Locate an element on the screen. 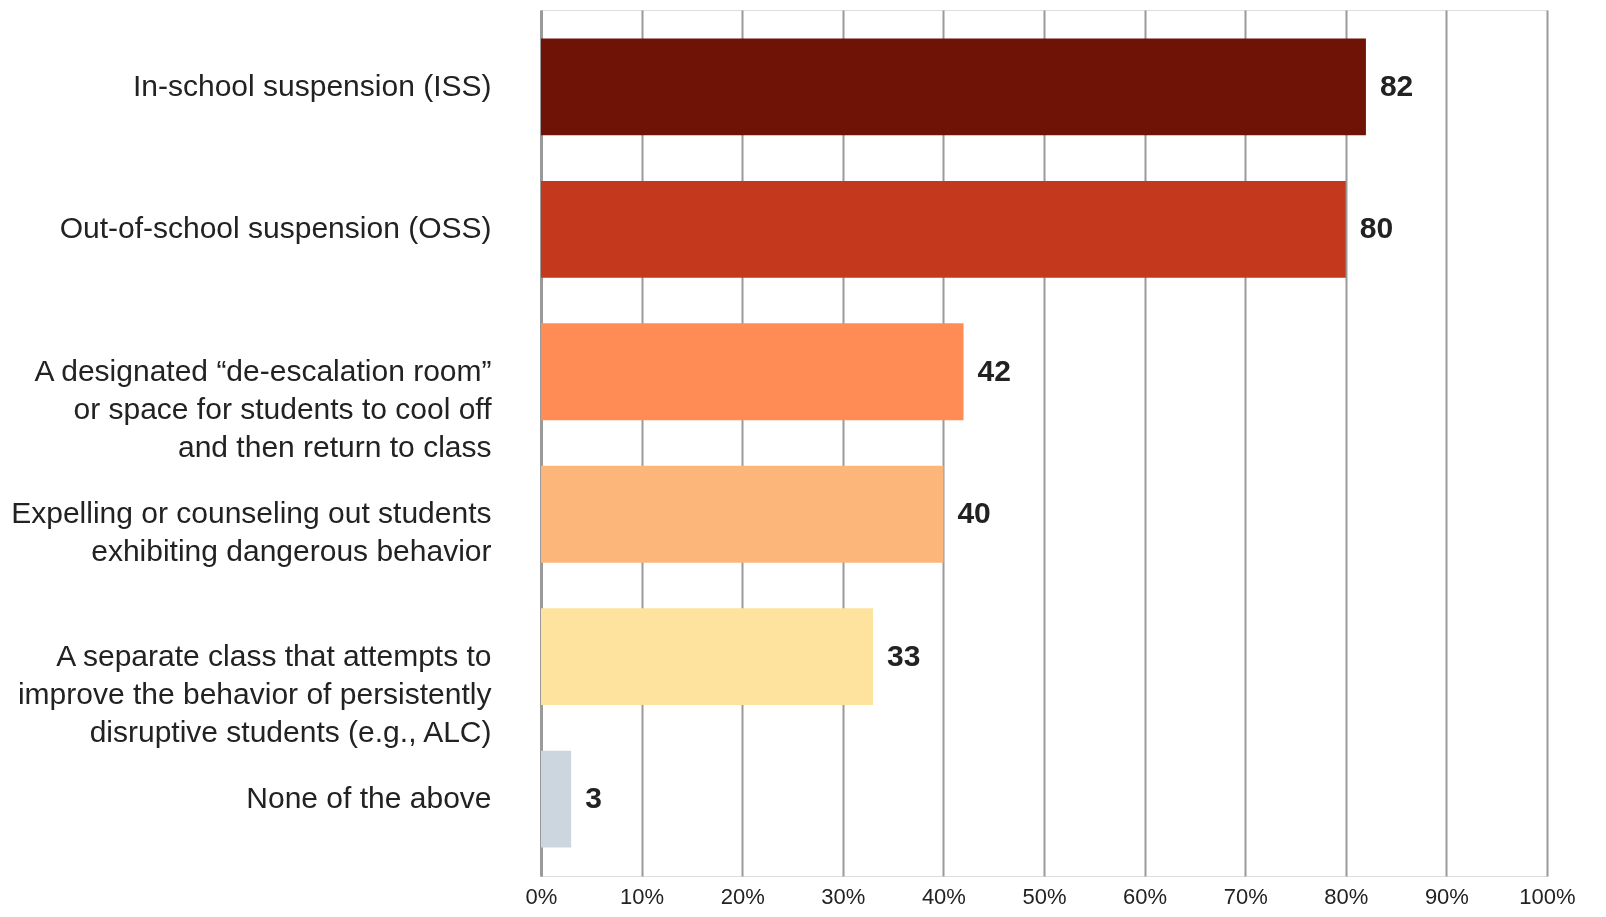 Image resolution: width=1606 pixels, height=917 pixels. y-tick-label: Out-of-school suspension (OSS) is located at coordinates (275, 228).